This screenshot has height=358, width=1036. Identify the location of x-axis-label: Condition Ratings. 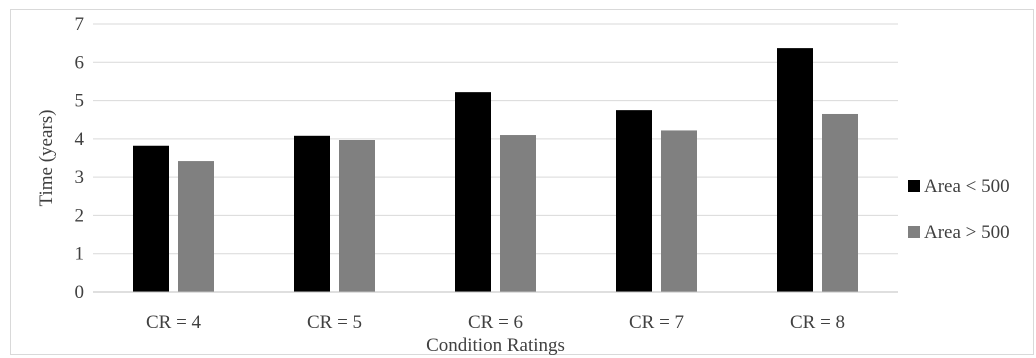
(495, 345).